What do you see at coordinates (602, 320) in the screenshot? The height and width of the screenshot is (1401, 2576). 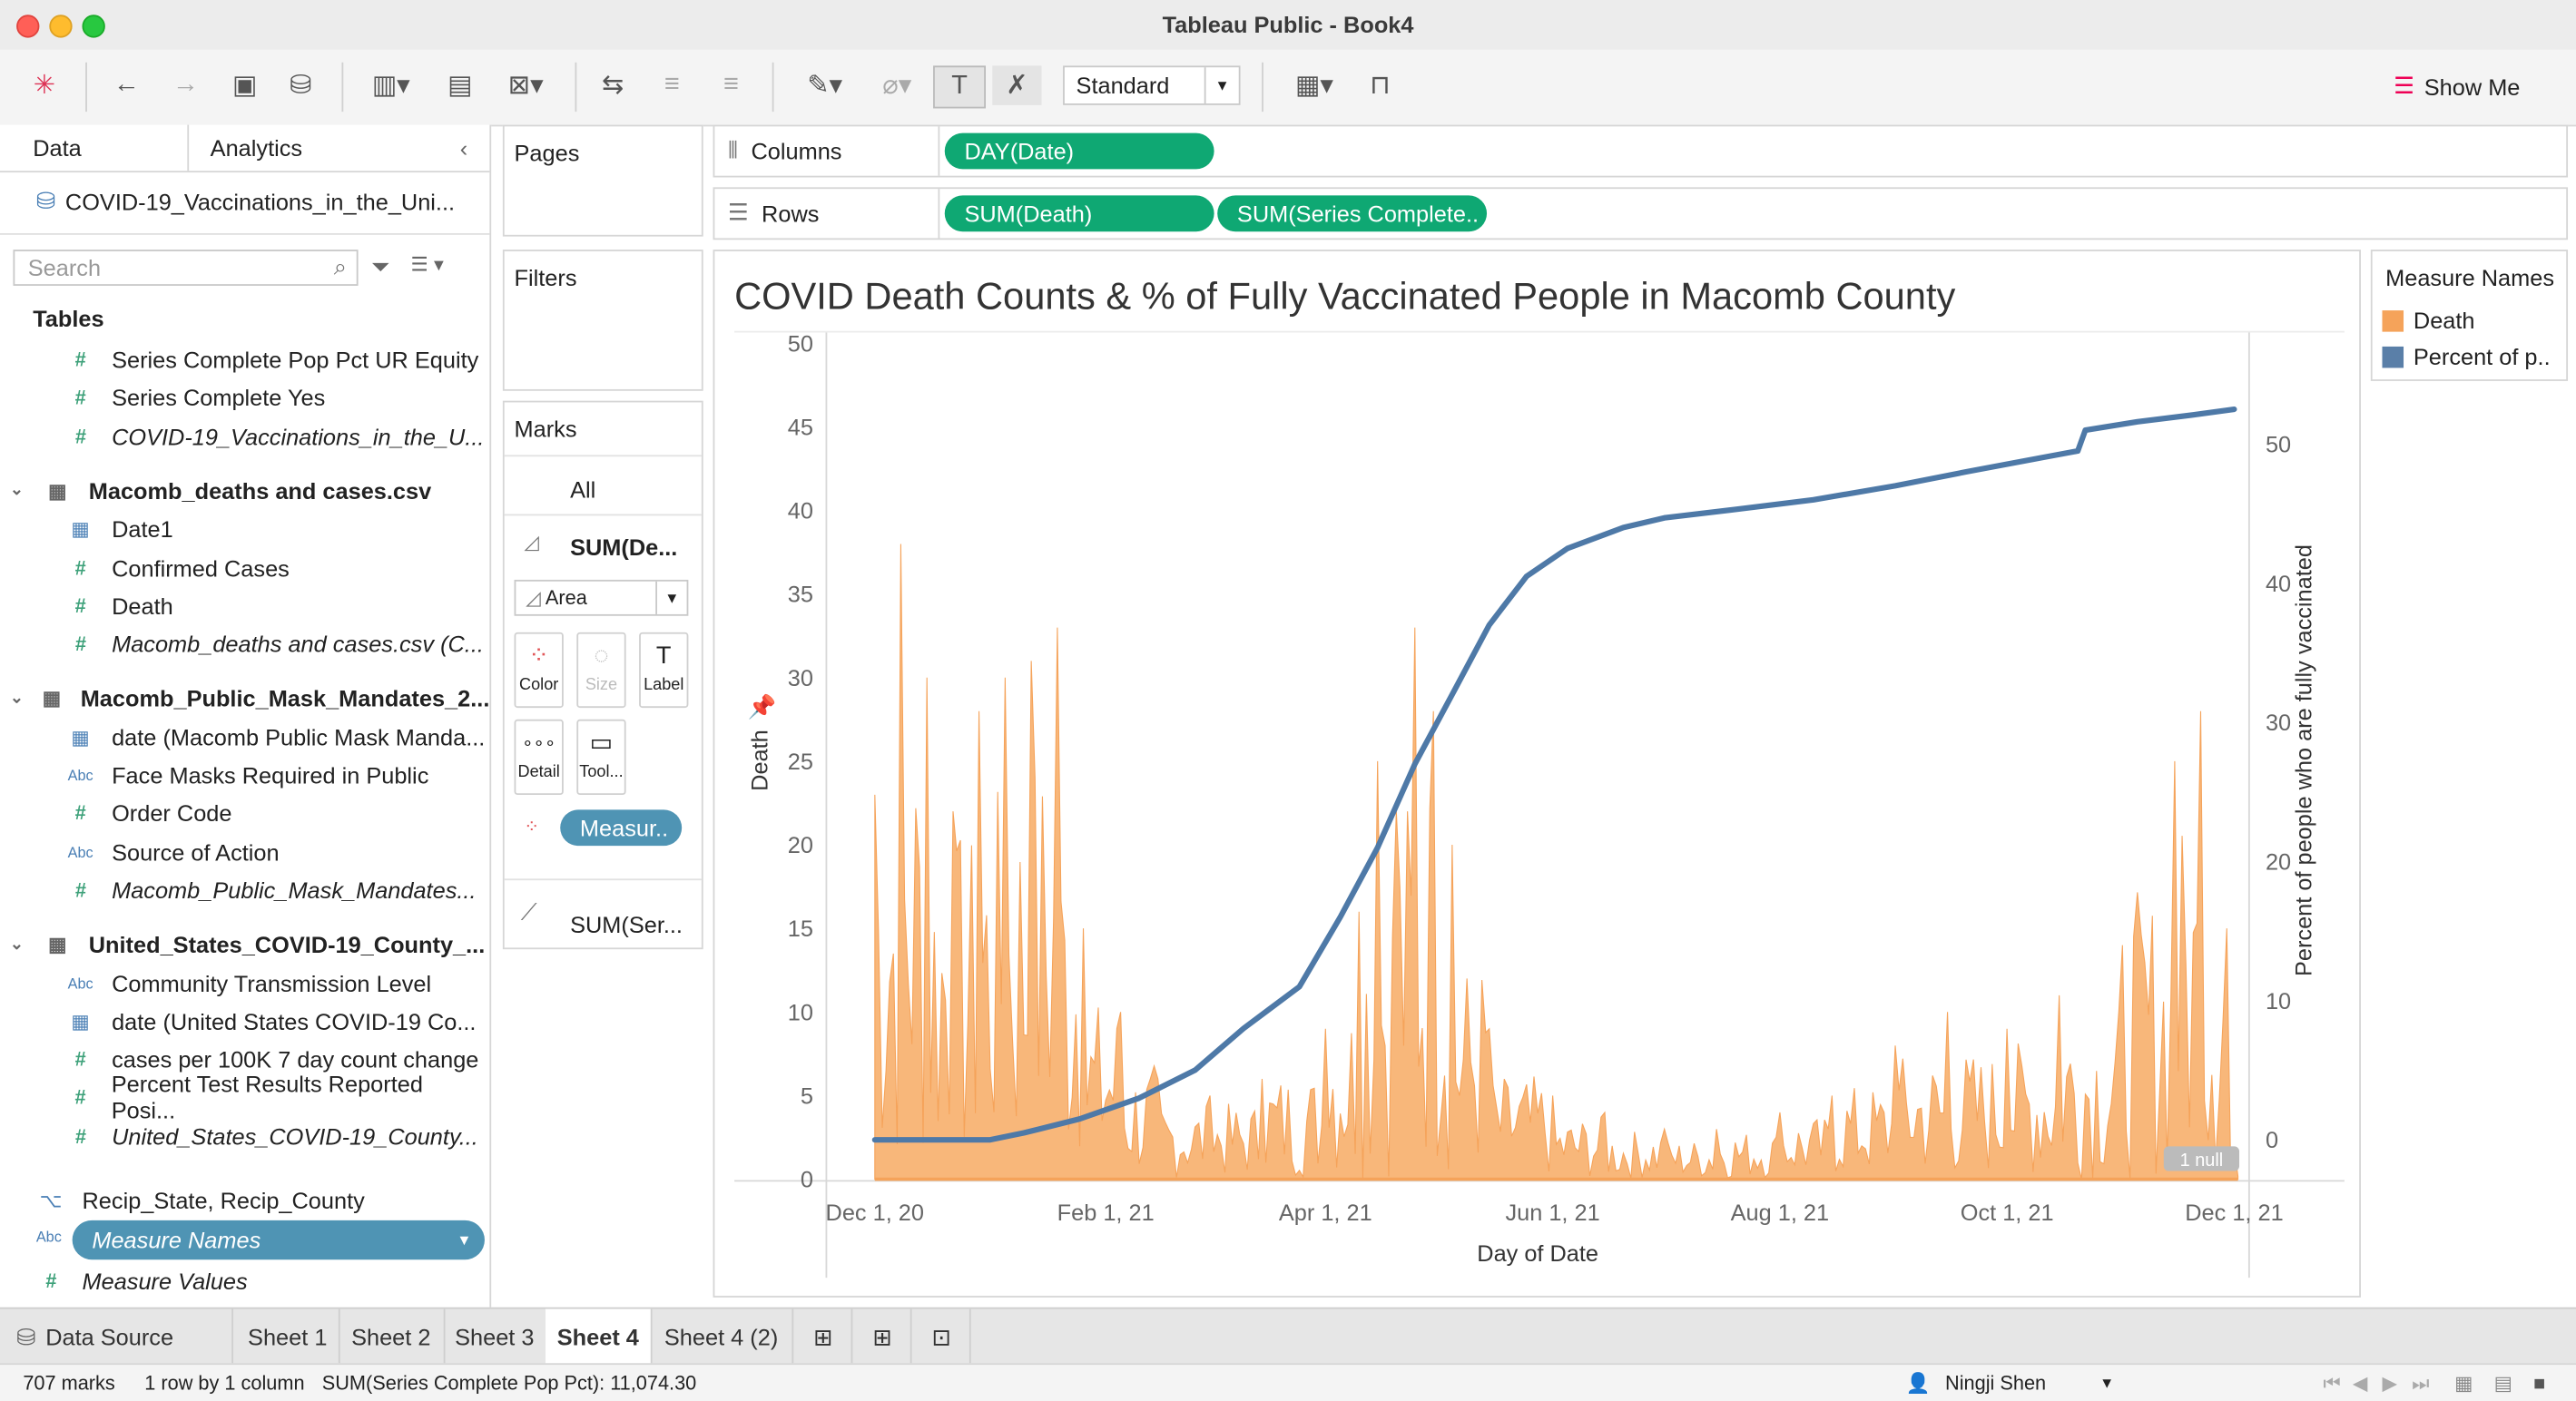 I see `filters-shelf: Filters` at bounding box center [602, 320].